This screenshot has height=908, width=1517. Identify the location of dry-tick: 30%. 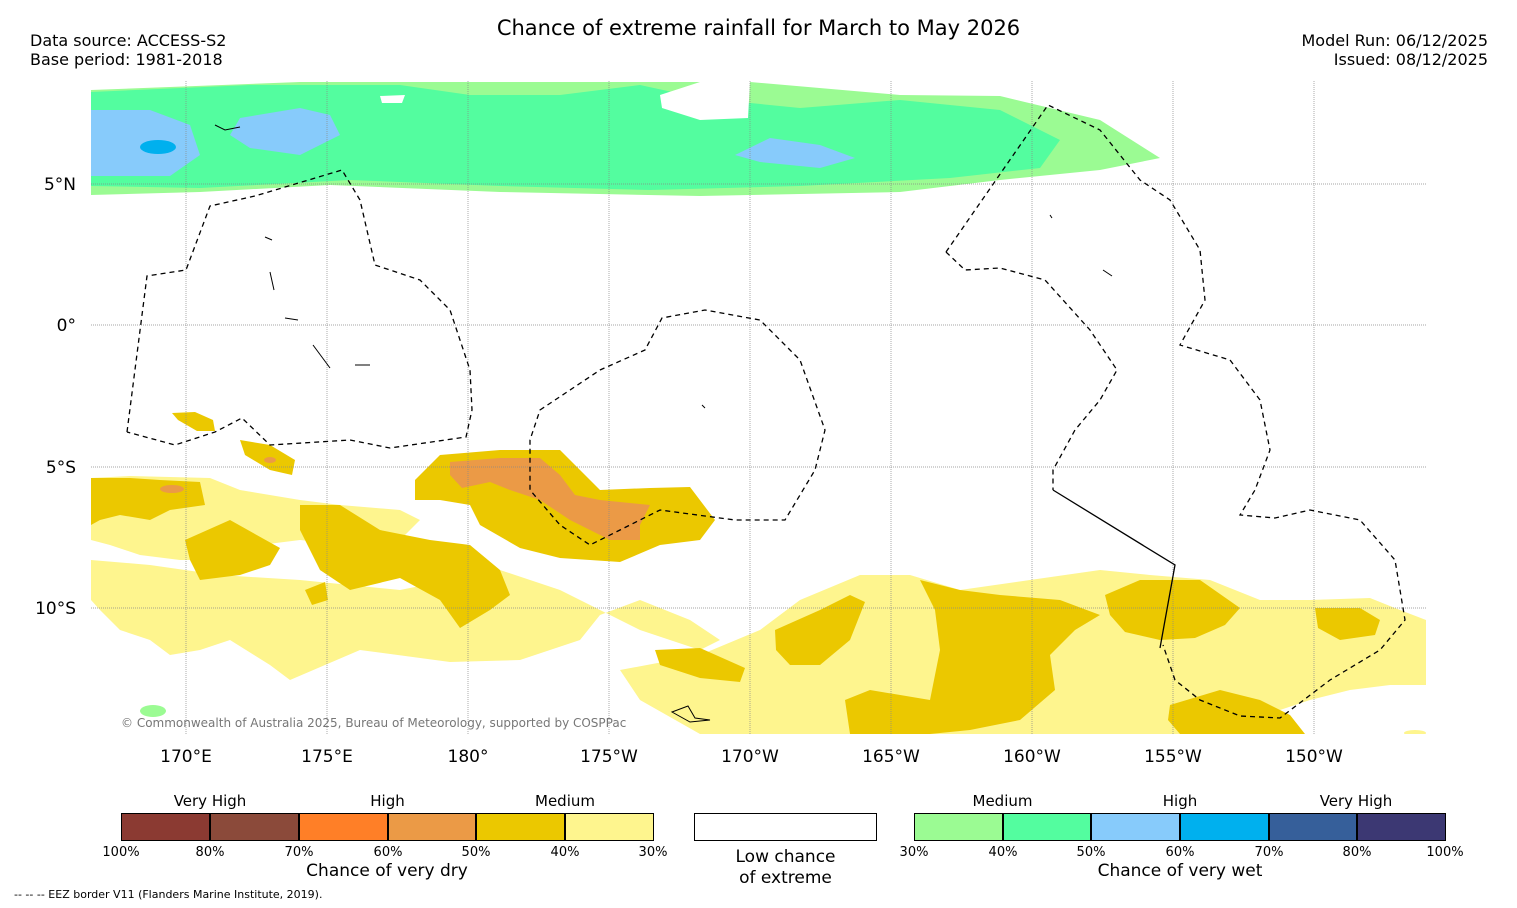
(653, 852).